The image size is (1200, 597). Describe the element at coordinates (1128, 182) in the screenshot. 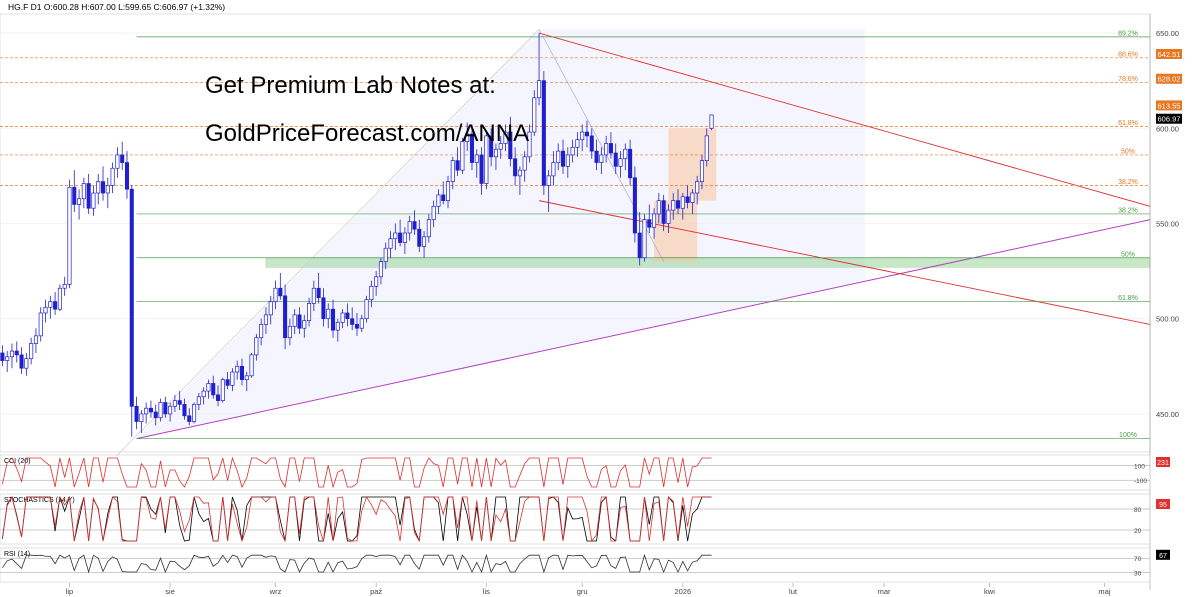

I see `fib-label-4: 38.2%` at that location.